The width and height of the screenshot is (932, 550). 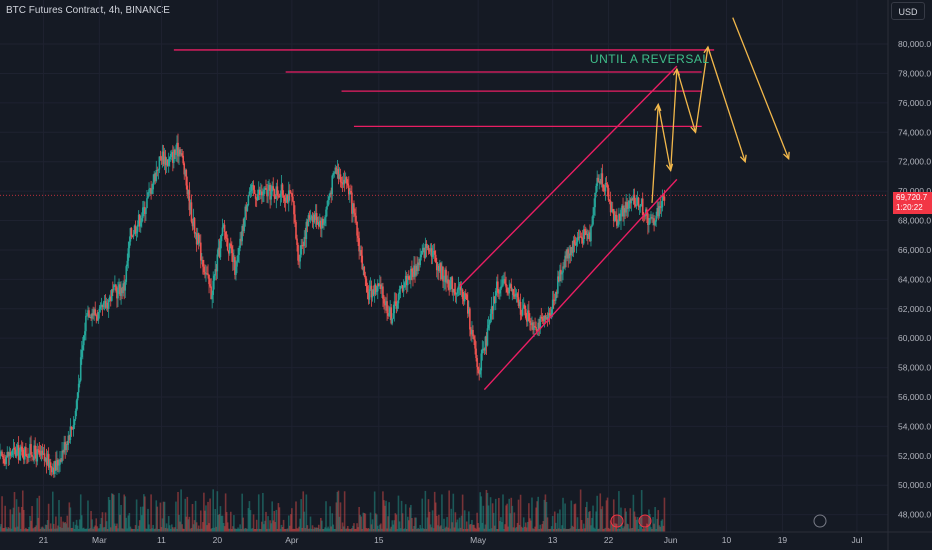 I want to click on y-tick-label: 62,000.0, so click(x=914, y=309).